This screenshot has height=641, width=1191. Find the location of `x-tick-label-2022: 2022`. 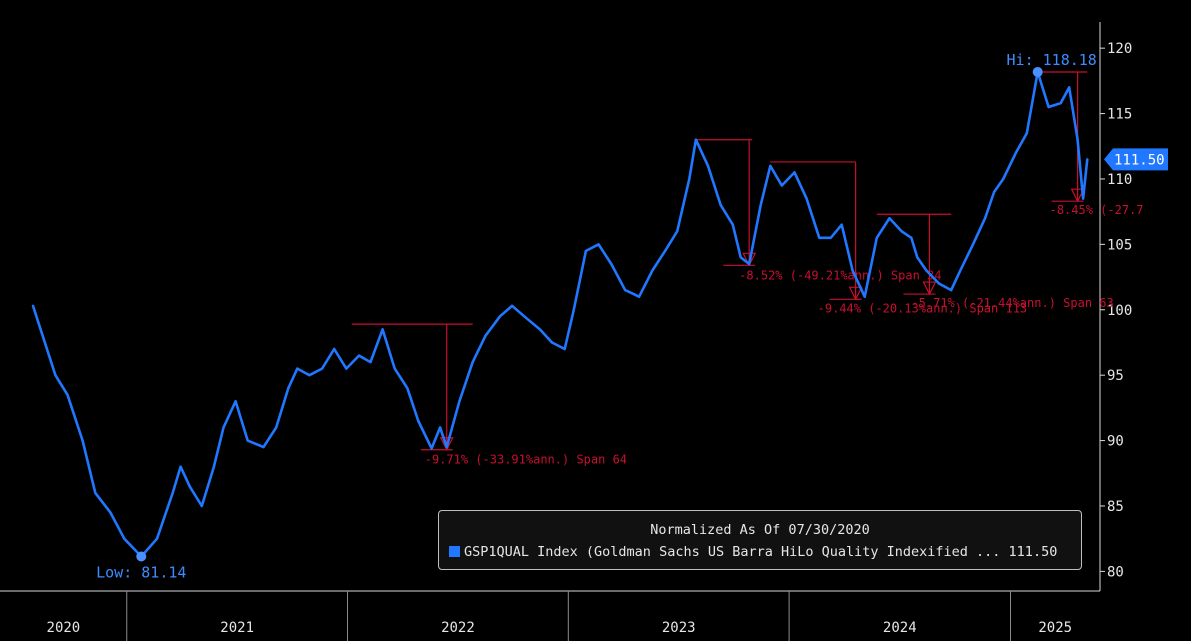

x-tick-label-2022: 2022 is located at coordinates (458, 628).